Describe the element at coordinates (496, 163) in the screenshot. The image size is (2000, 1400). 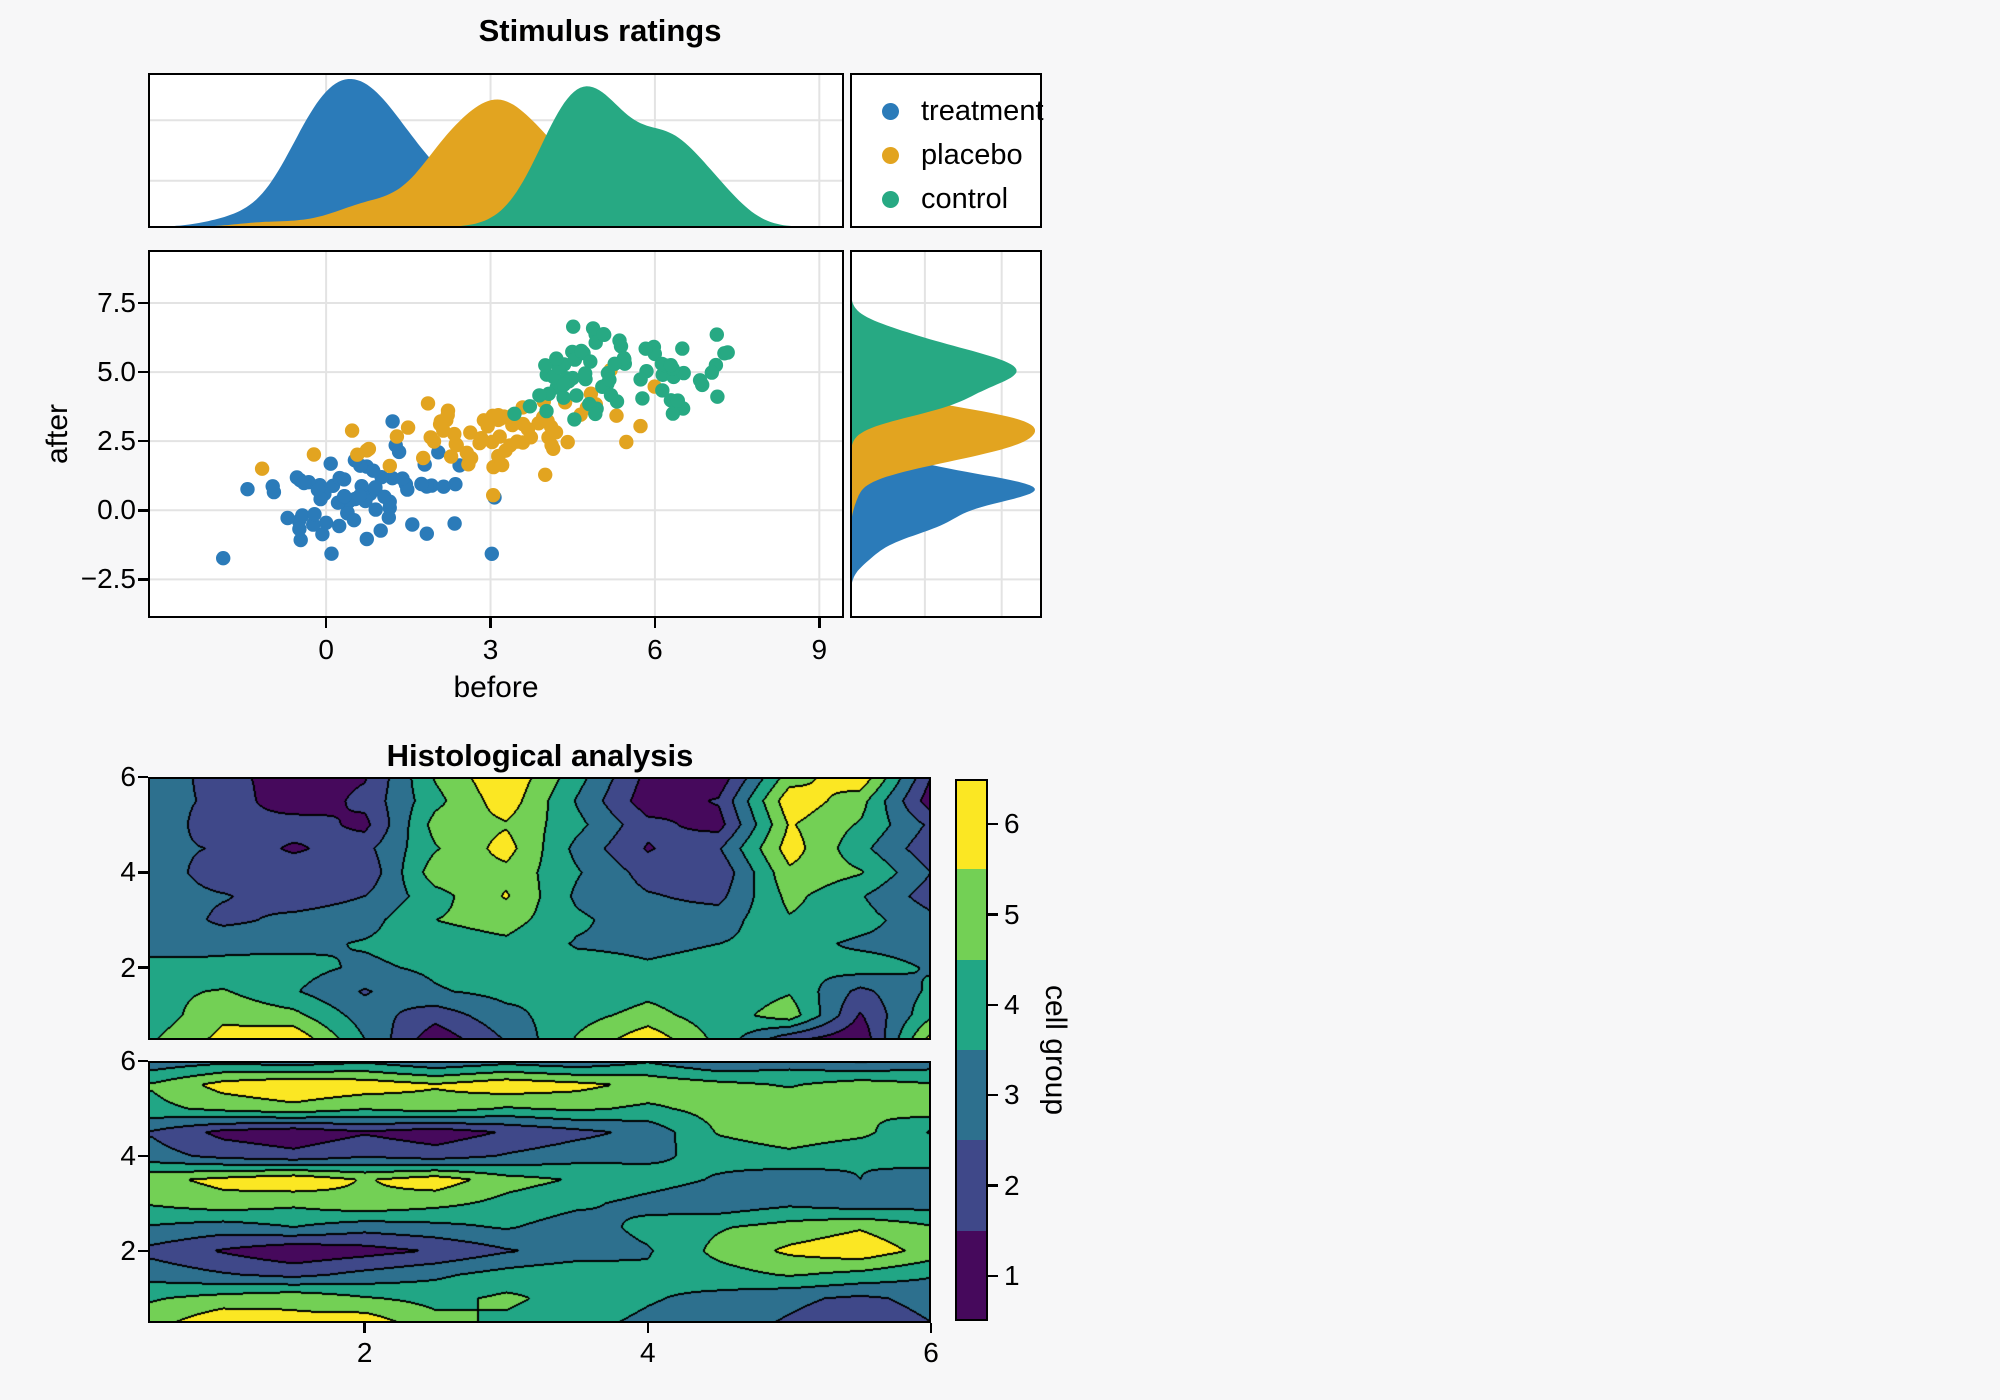
I see `density-top-placebo` at that location.